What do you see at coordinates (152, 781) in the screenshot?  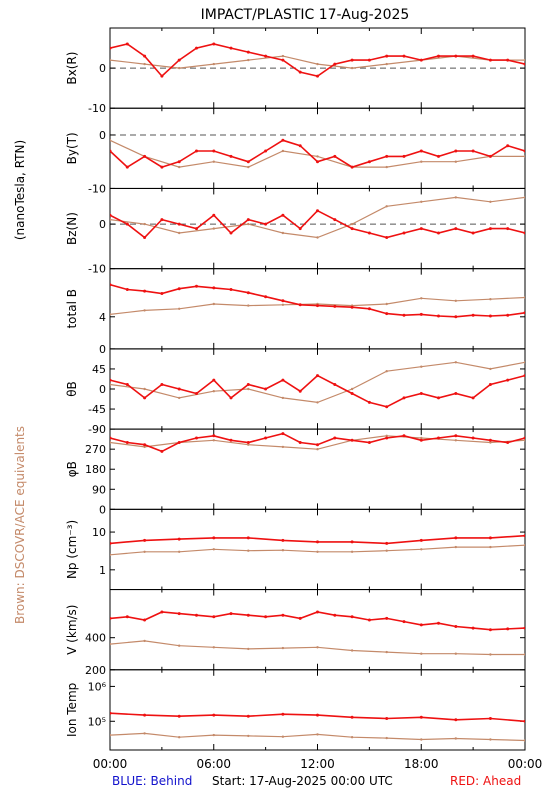 I see `footer-behind-label: BLUE: Behind` at bounding box center [152, 781].